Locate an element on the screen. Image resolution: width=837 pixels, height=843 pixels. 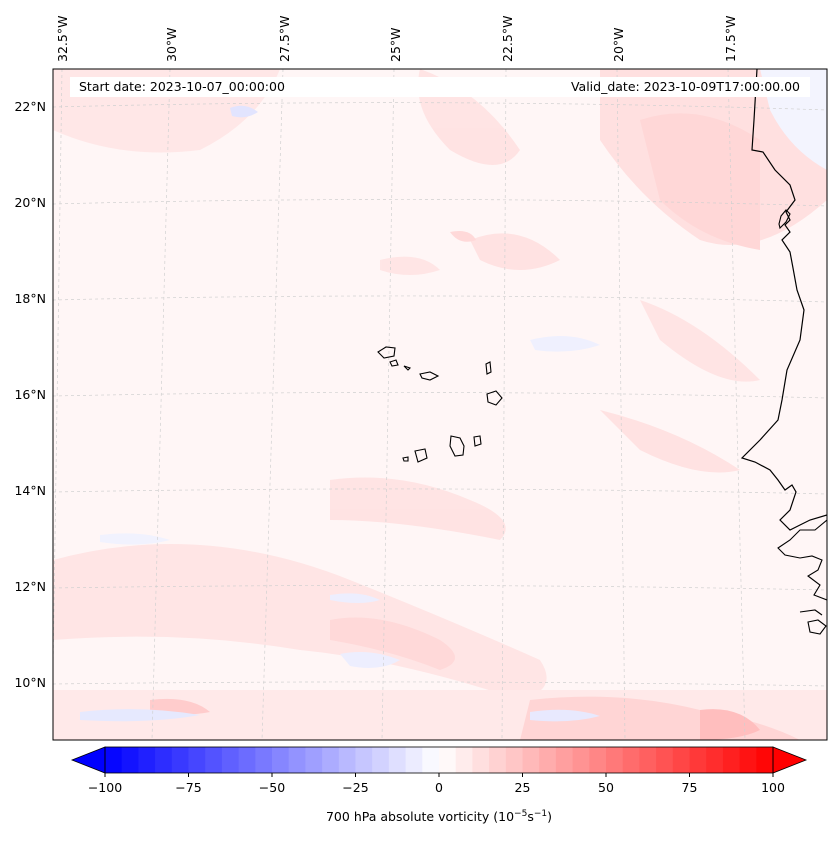
colorbar-label: 700 hPa absolute vorticity (10−5s−1) is located at coordinates (439, 816).